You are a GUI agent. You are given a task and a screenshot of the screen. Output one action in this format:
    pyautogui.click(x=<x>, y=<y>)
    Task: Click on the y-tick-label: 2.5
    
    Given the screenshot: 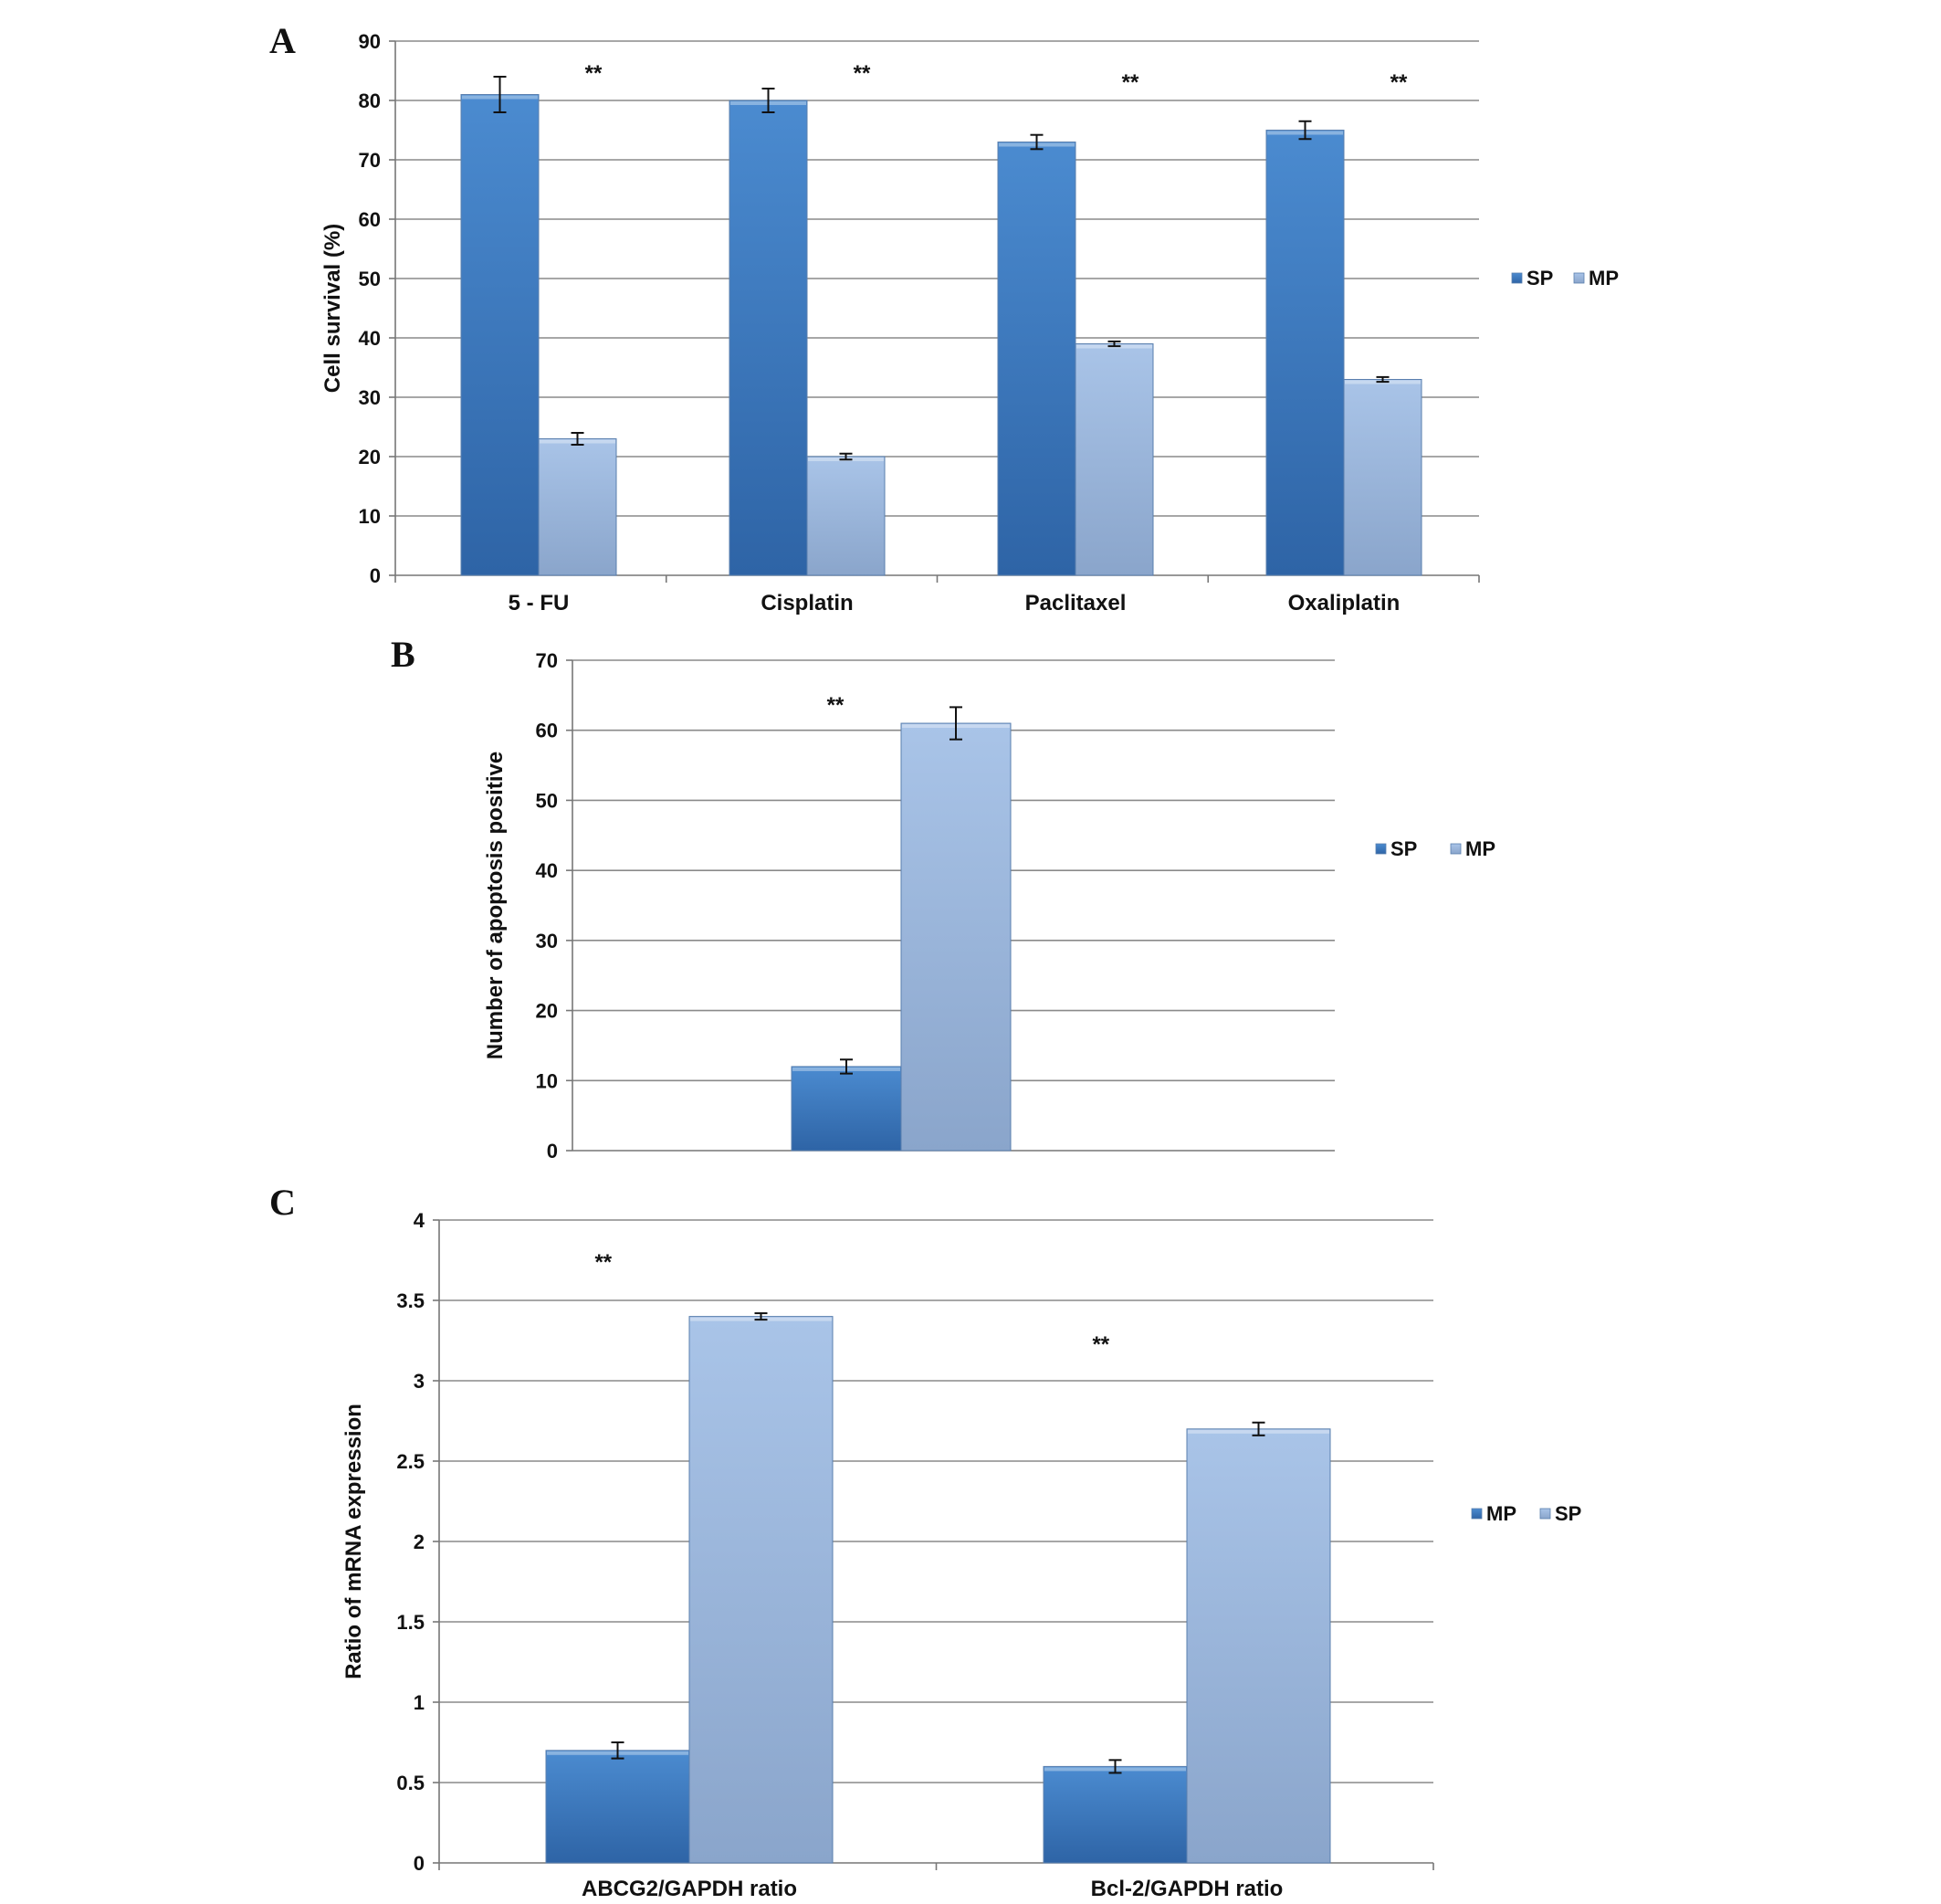 What is the action you would take?
    pyautogui.click(x=411, y=1462)
    